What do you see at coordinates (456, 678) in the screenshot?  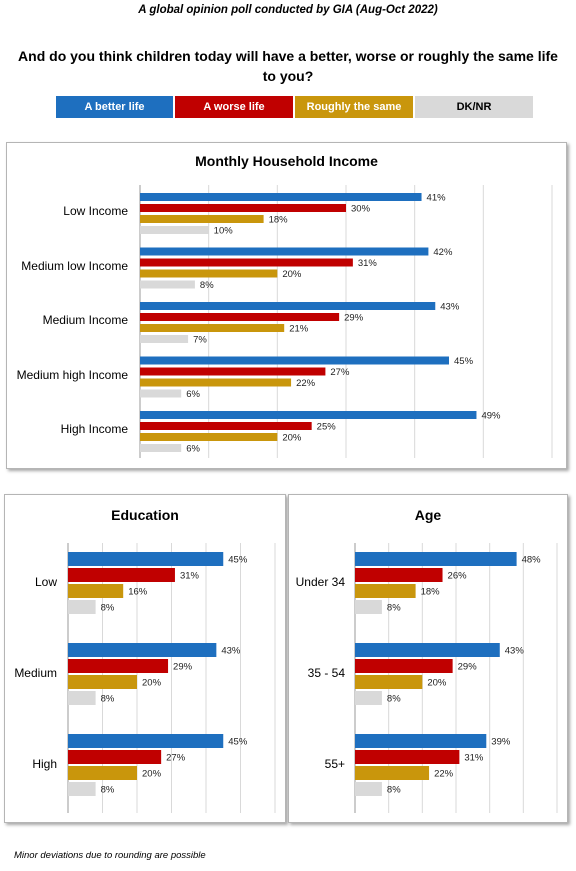 I see `age-bar-chart: 48% 26% 18% 8% 43% 29% 20% 8% 39% 31% 22% 8%` at bounding box center [456, 678].